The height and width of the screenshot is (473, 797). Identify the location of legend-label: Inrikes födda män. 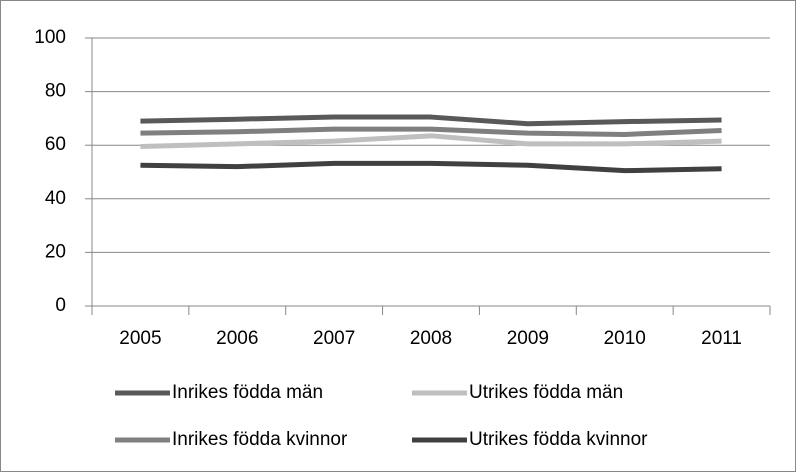
(247, 392).